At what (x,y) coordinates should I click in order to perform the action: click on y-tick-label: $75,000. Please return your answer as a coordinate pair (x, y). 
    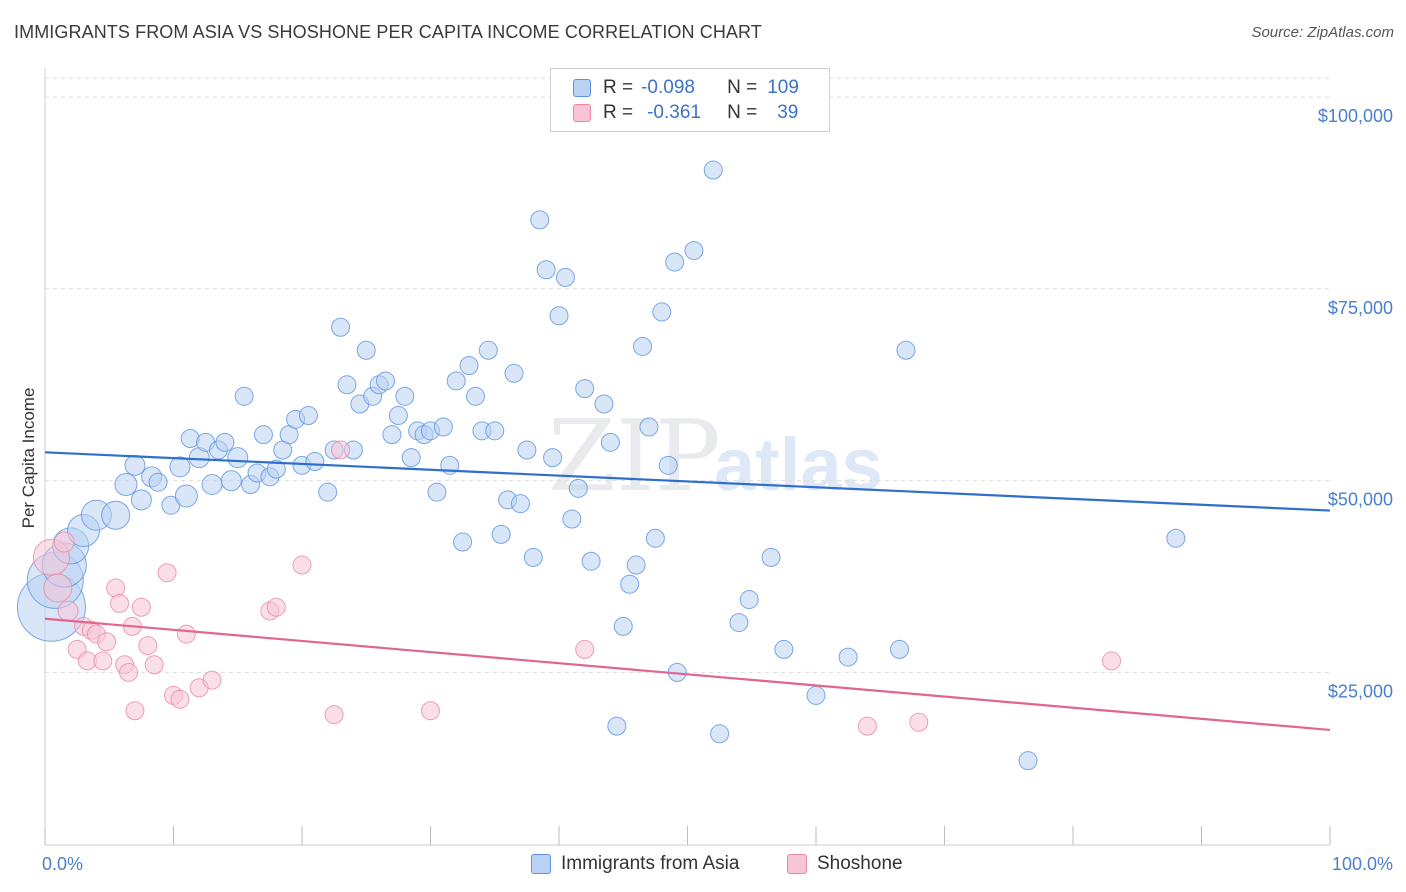
    Looking at the image, I should click on (1360, 308).